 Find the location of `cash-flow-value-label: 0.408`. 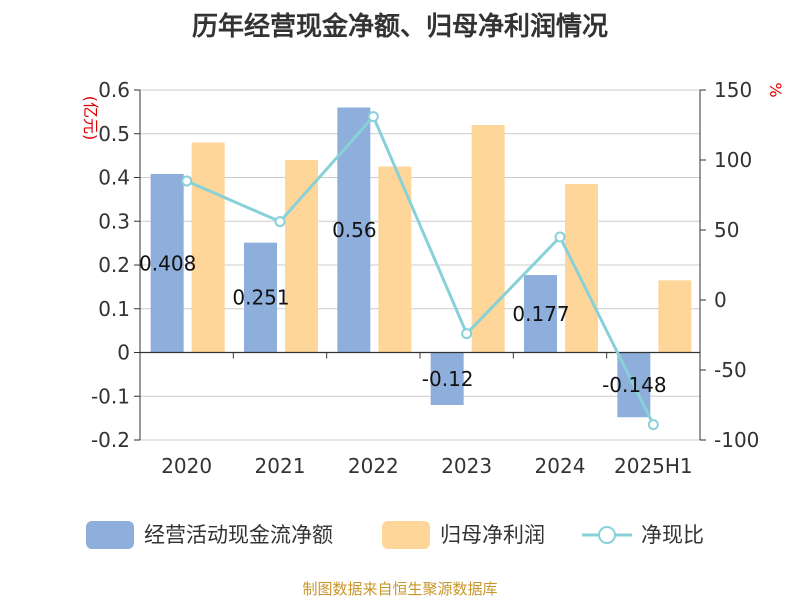

cash-flow-value-label: 0.408 is located at coordinates (167, 263).